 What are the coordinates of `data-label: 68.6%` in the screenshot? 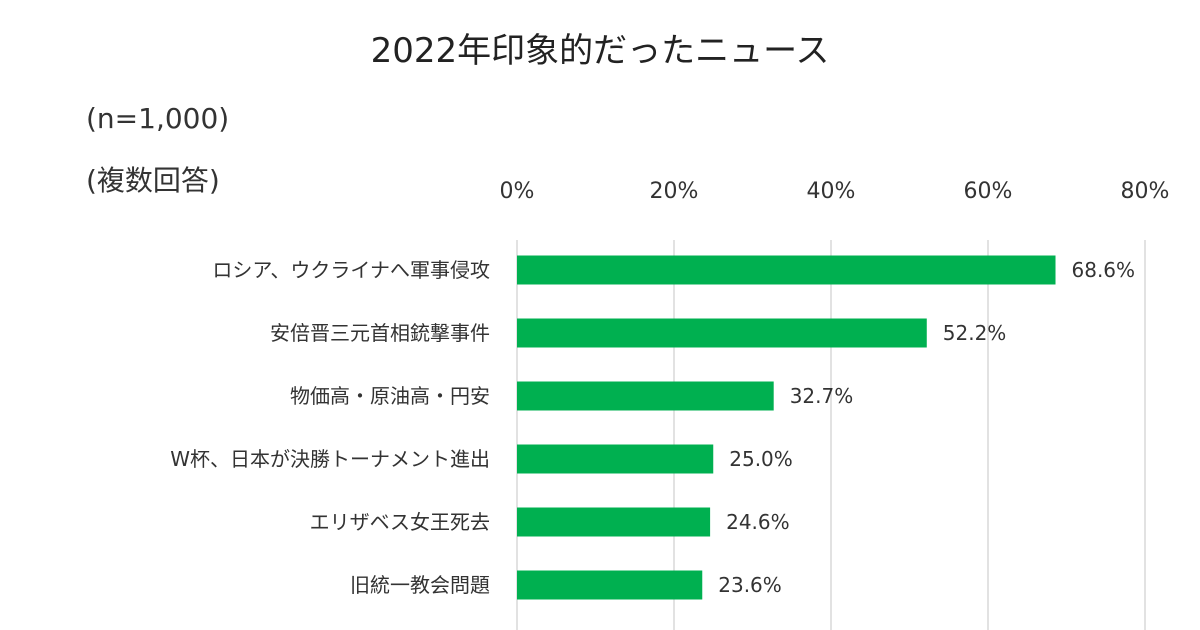 It's located at (1104, 270).